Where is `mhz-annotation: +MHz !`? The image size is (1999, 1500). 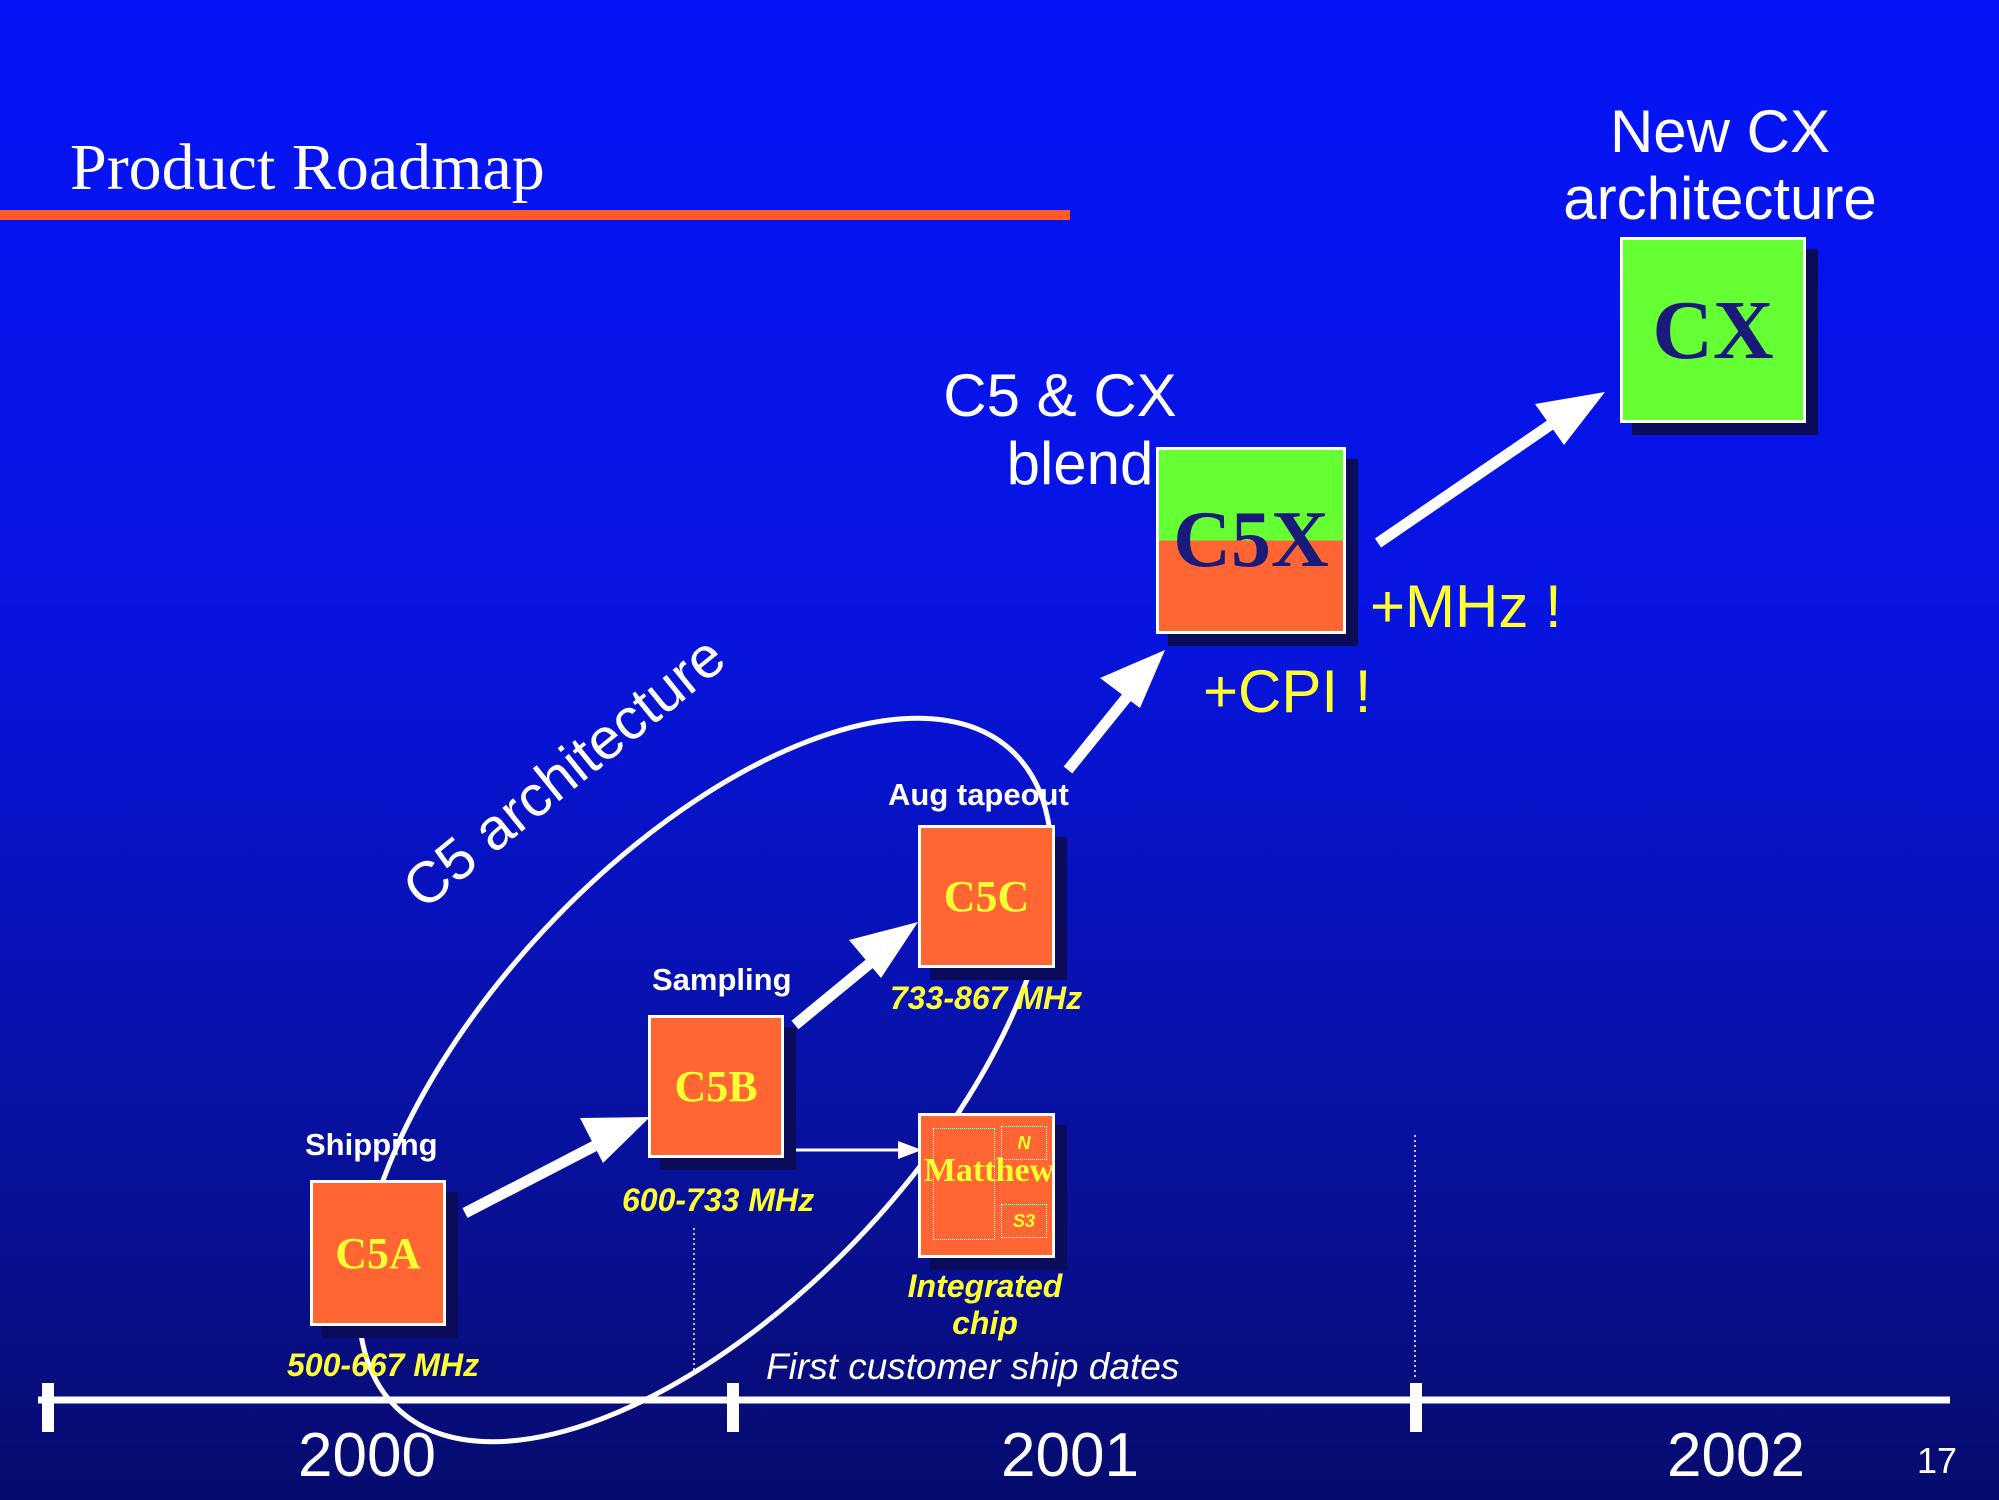 mhz-annotation: +MHz ! is located at coordinates (1466, 606).